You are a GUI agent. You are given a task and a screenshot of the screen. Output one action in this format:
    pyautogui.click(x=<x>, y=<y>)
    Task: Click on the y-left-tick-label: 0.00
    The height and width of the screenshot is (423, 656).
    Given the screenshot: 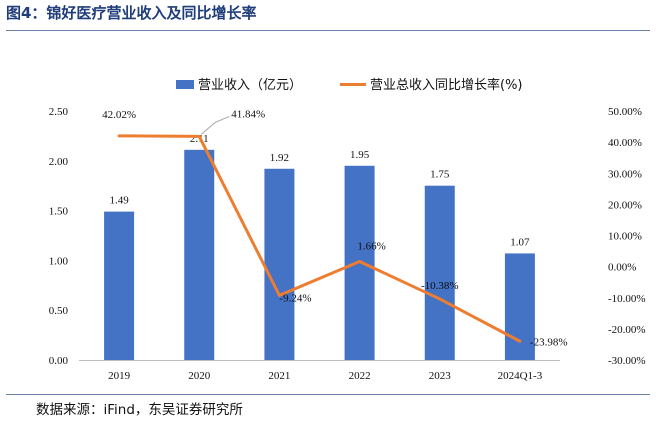 What is the action you would take?
    pyautogui.click(x=59, y=361)
    